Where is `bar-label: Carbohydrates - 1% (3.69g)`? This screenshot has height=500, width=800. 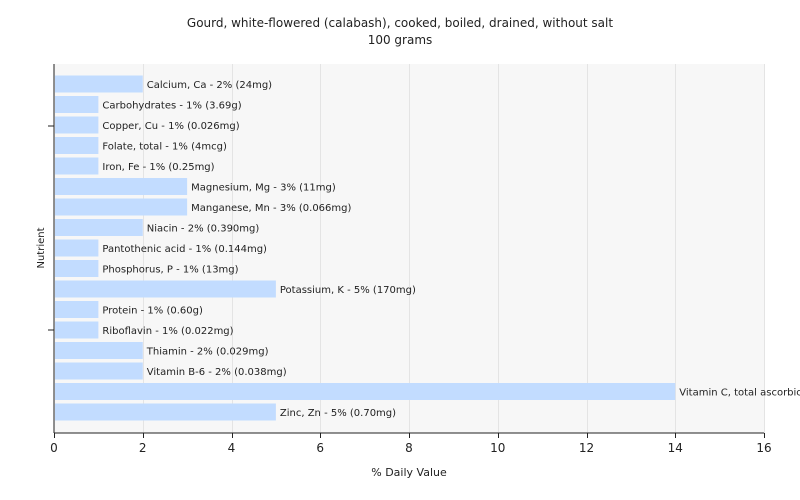 bar-label: Carbohydrates - 1% (3.69g) is located at coordinates (171, 106).